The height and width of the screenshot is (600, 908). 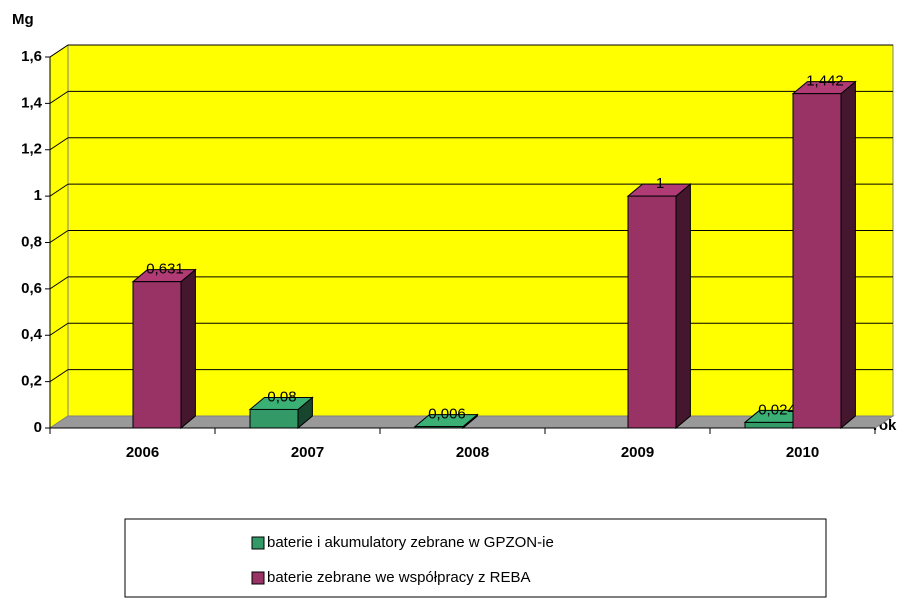 What do you see at coordinates (447, 414) in the screenshot?
I see `value-label: 0,006` at bounding box center [447, 414].